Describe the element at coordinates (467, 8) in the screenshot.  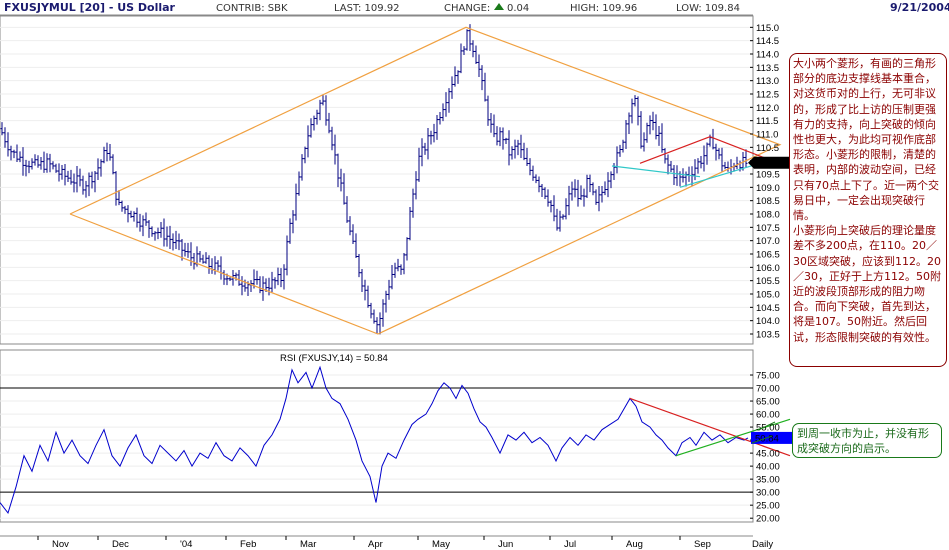
I see `change-label: CHANGE:` at that location.